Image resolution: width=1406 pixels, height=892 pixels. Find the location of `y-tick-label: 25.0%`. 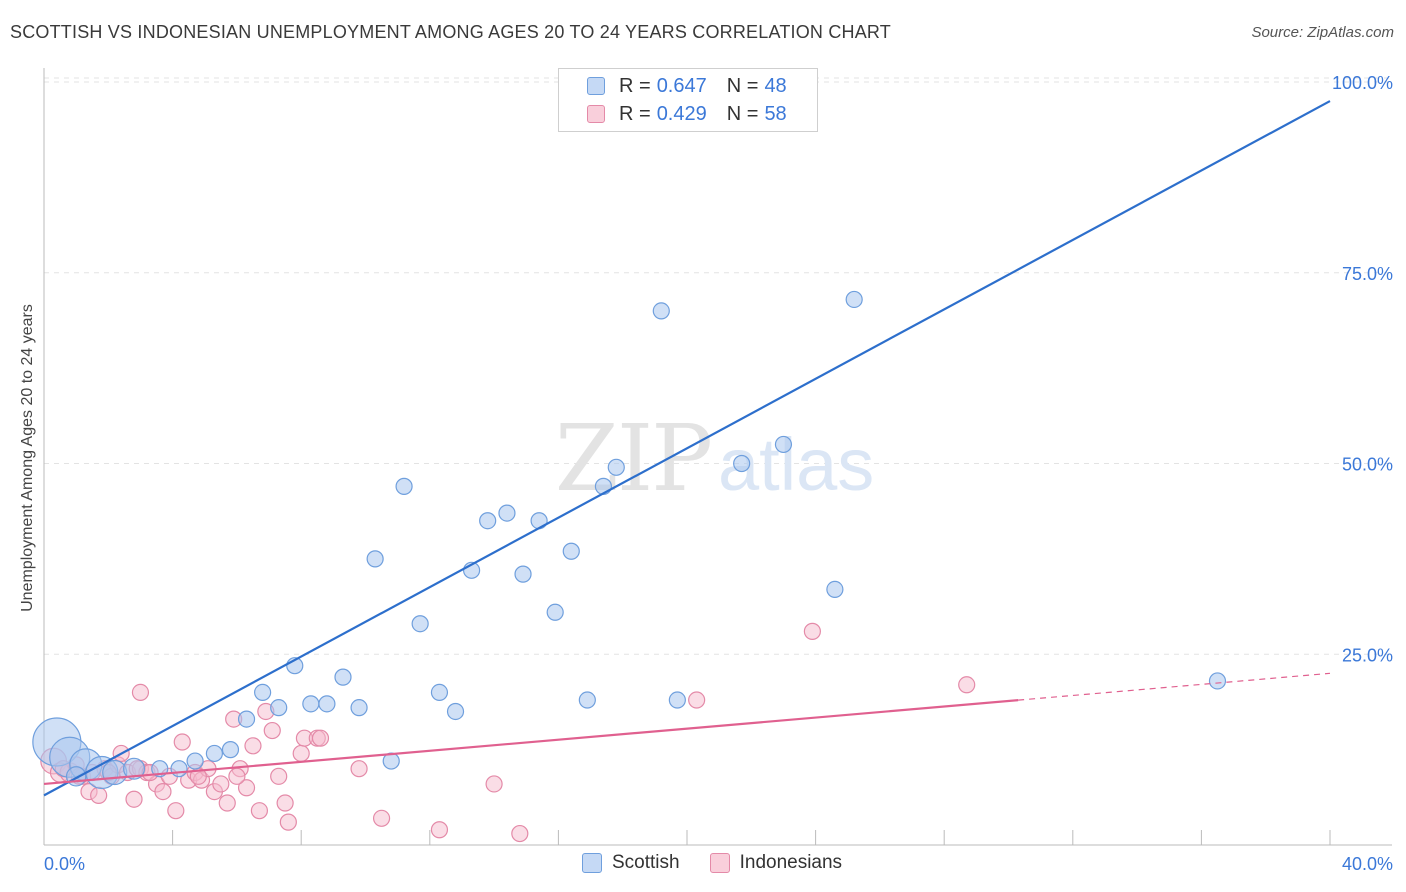

y-tick-label: 25.0% is located at coordinates (1367, 655).